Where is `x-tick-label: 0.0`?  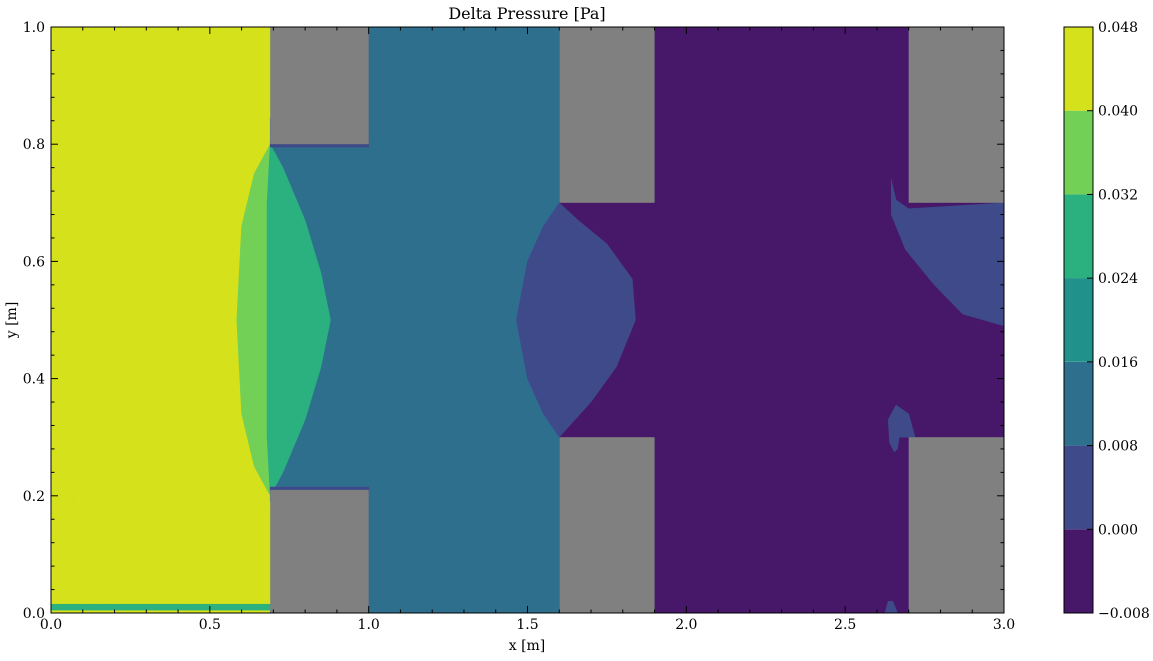 x-tick-label: 0.0 is located at coordinates (51, 625).